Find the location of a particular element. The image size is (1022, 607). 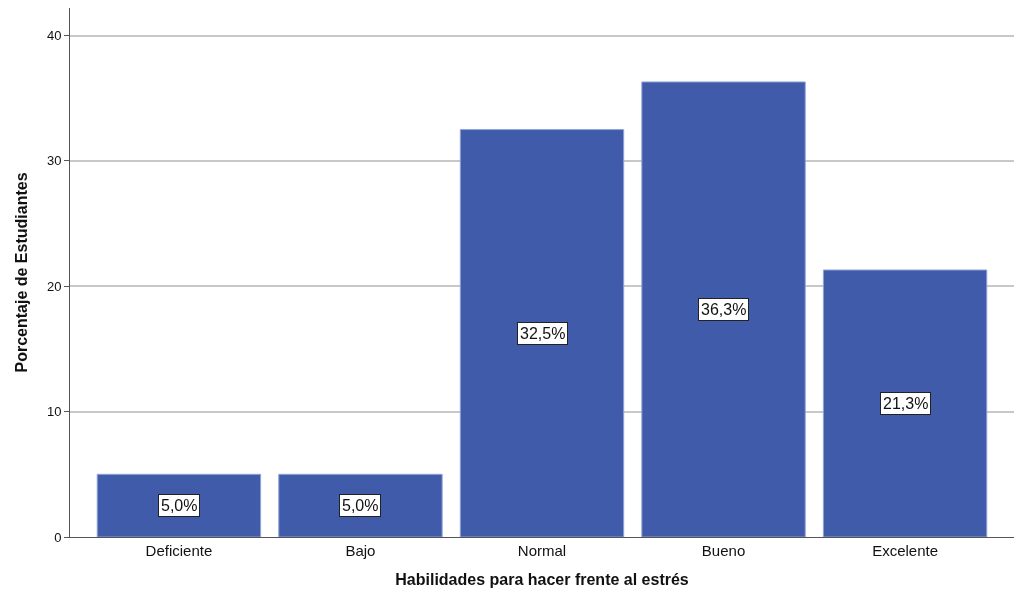

x-tick-label: Deficiente is located at coordinates (179, 550).